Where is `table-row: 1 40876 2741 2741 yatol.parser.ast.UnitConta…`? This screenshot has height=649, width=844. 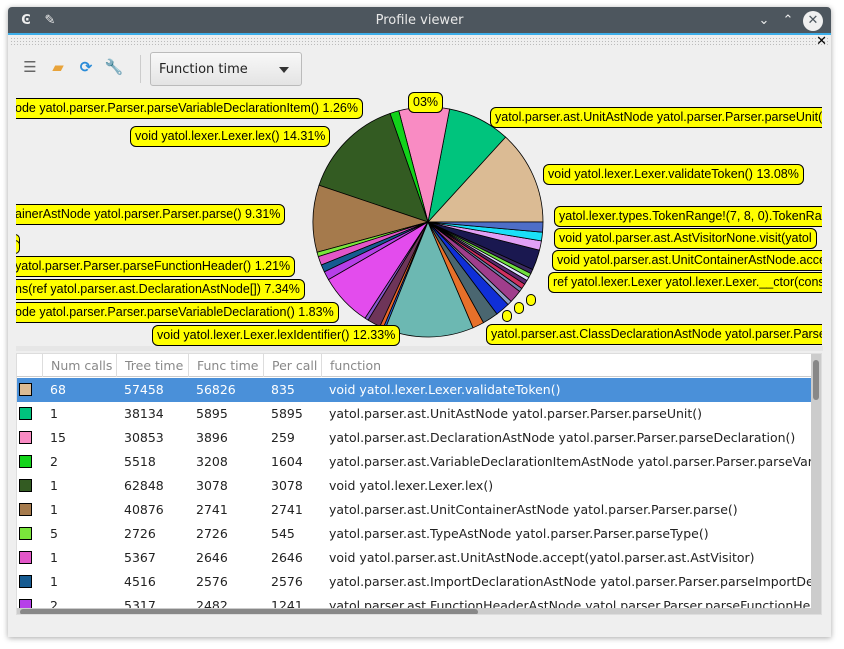
table-row: 1 40876 2741 2741 yatol.parser.ast.UnitConta… is located at coordinates (415, 510).